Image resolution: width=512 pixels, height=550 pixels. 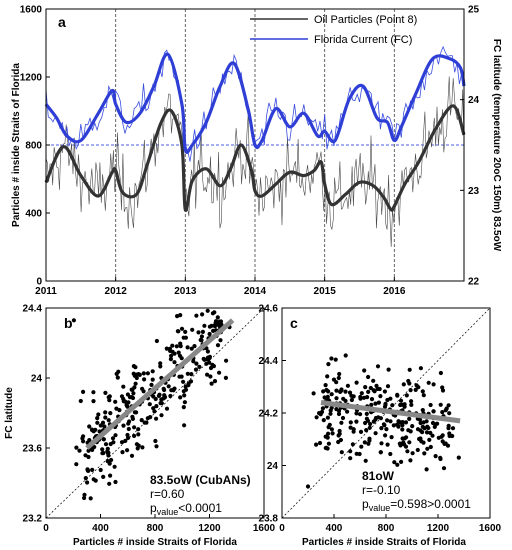 I want to click on y-tick-label: 24.4, so click(x=33, y=309).